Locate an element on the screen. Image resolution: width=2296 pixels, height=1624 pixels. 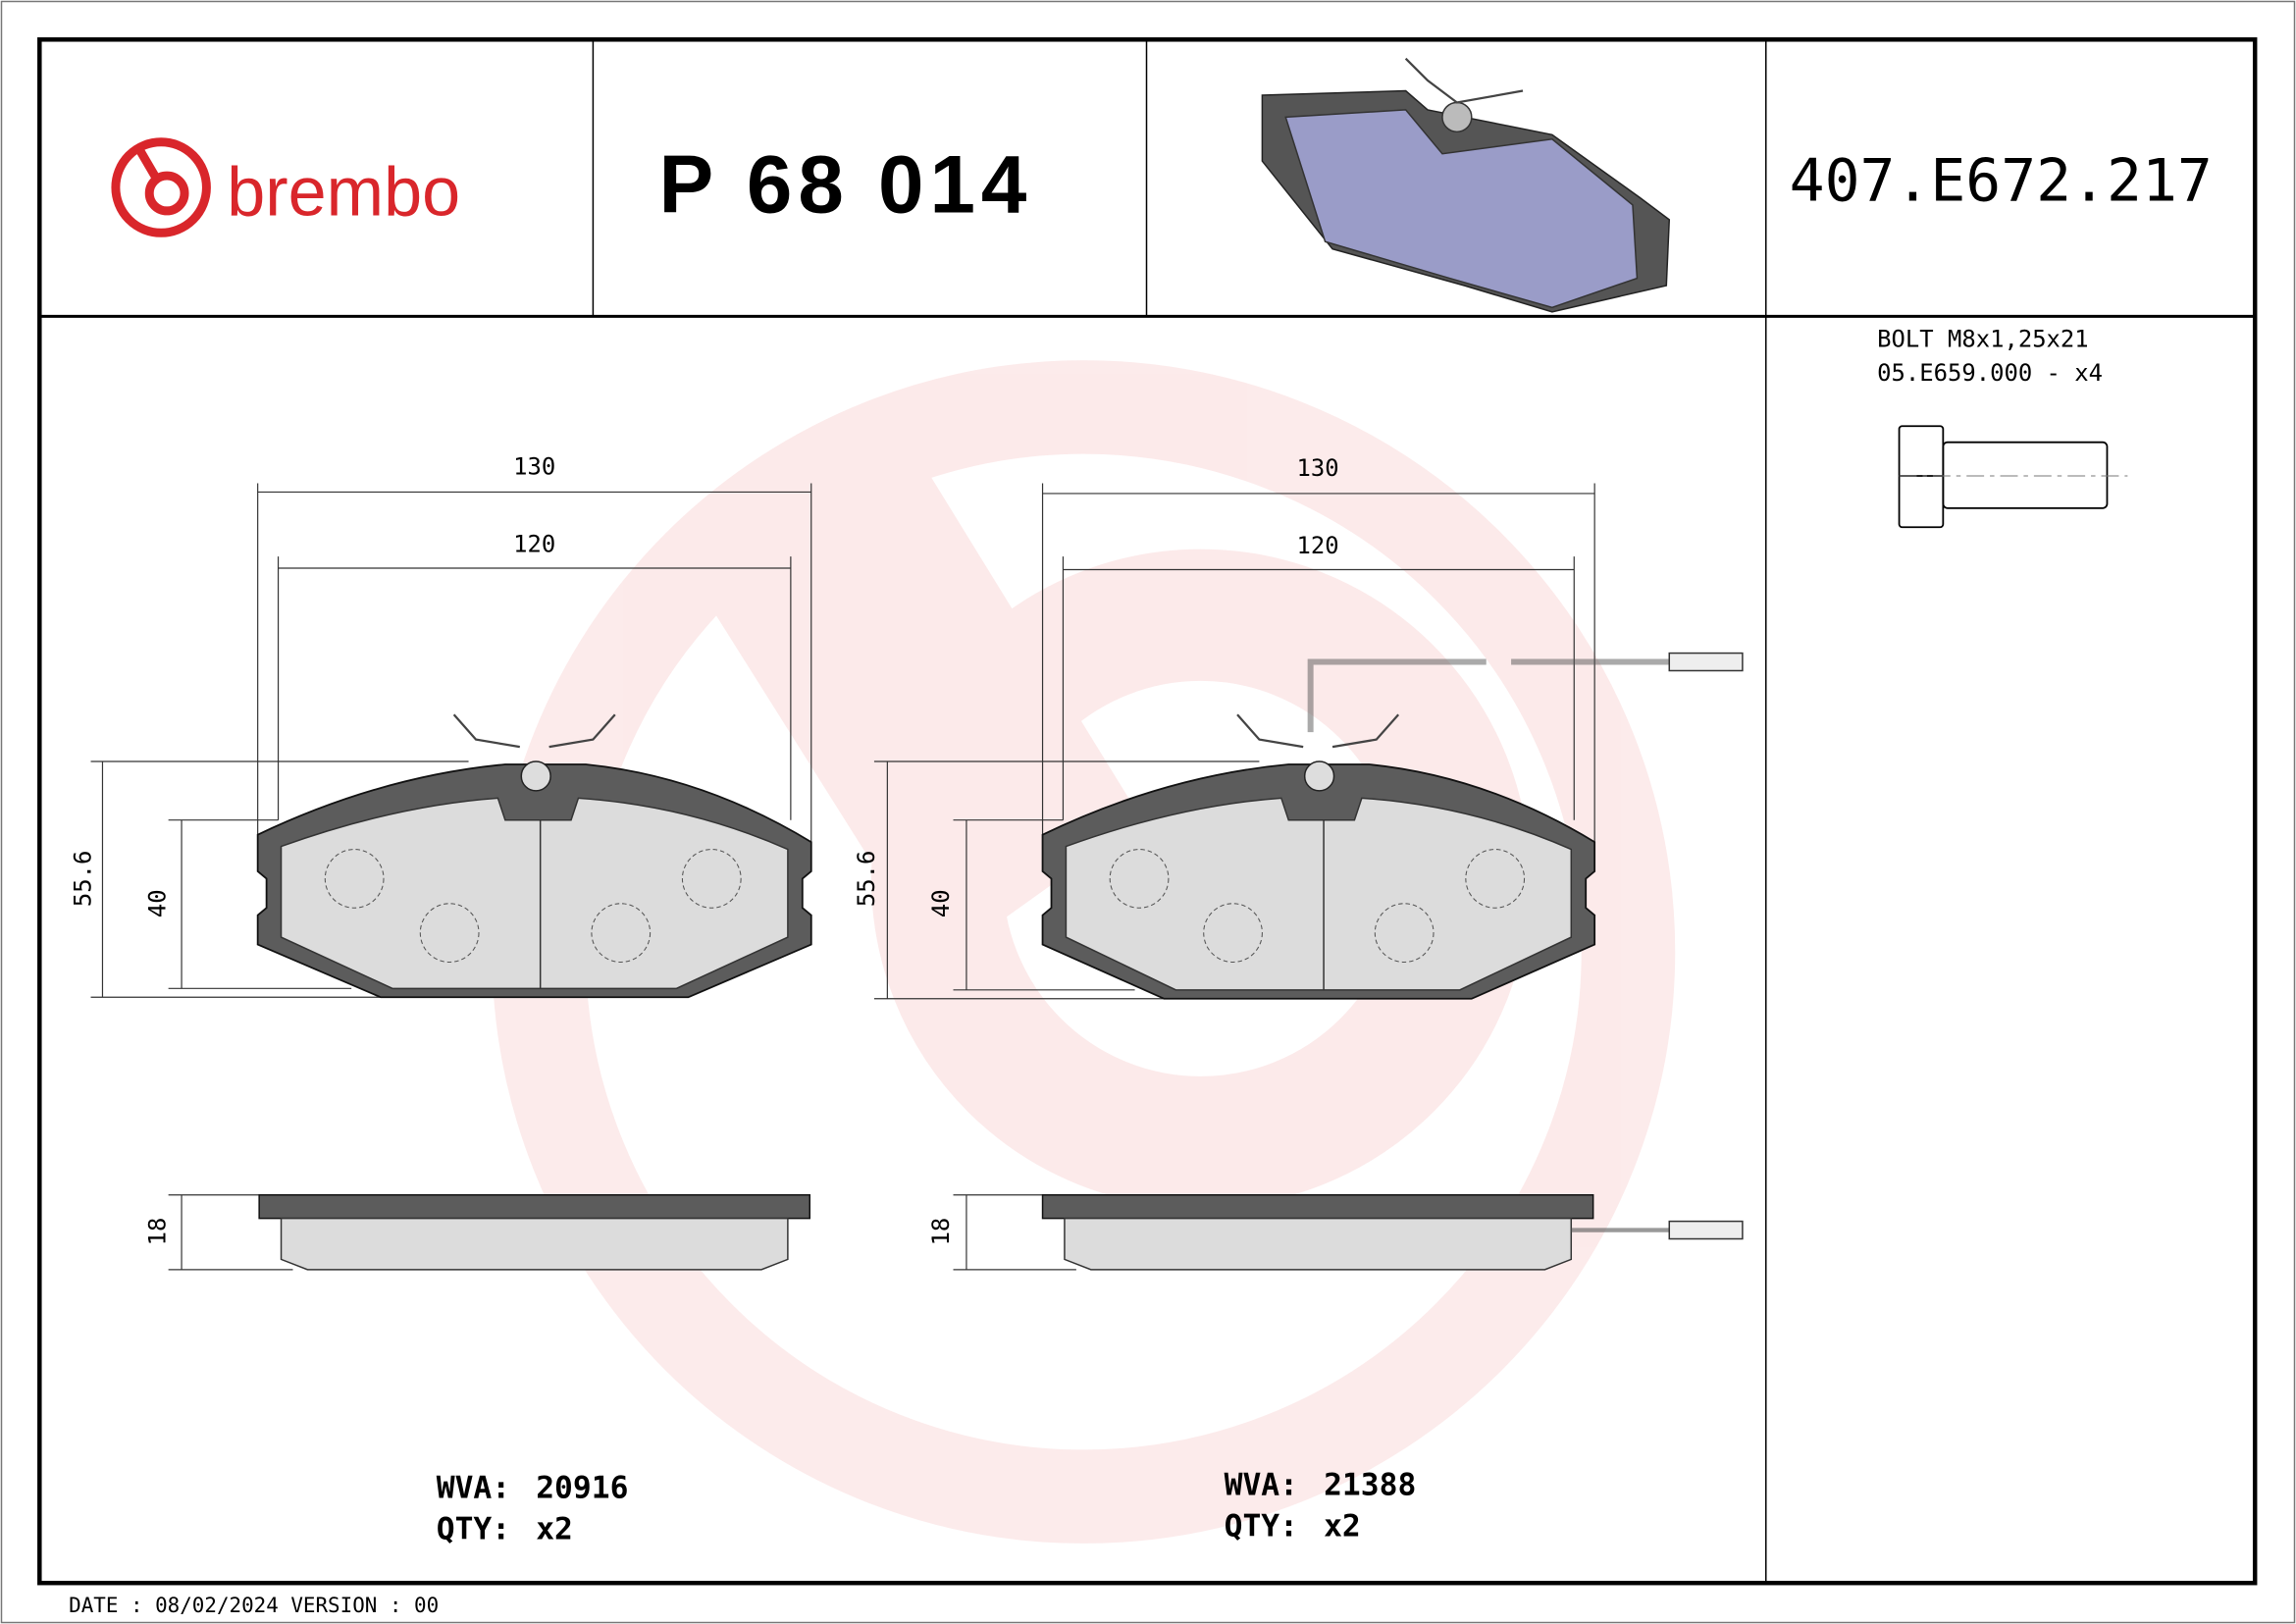
wva-number: 20916 is located at coordinates (582, 1488).